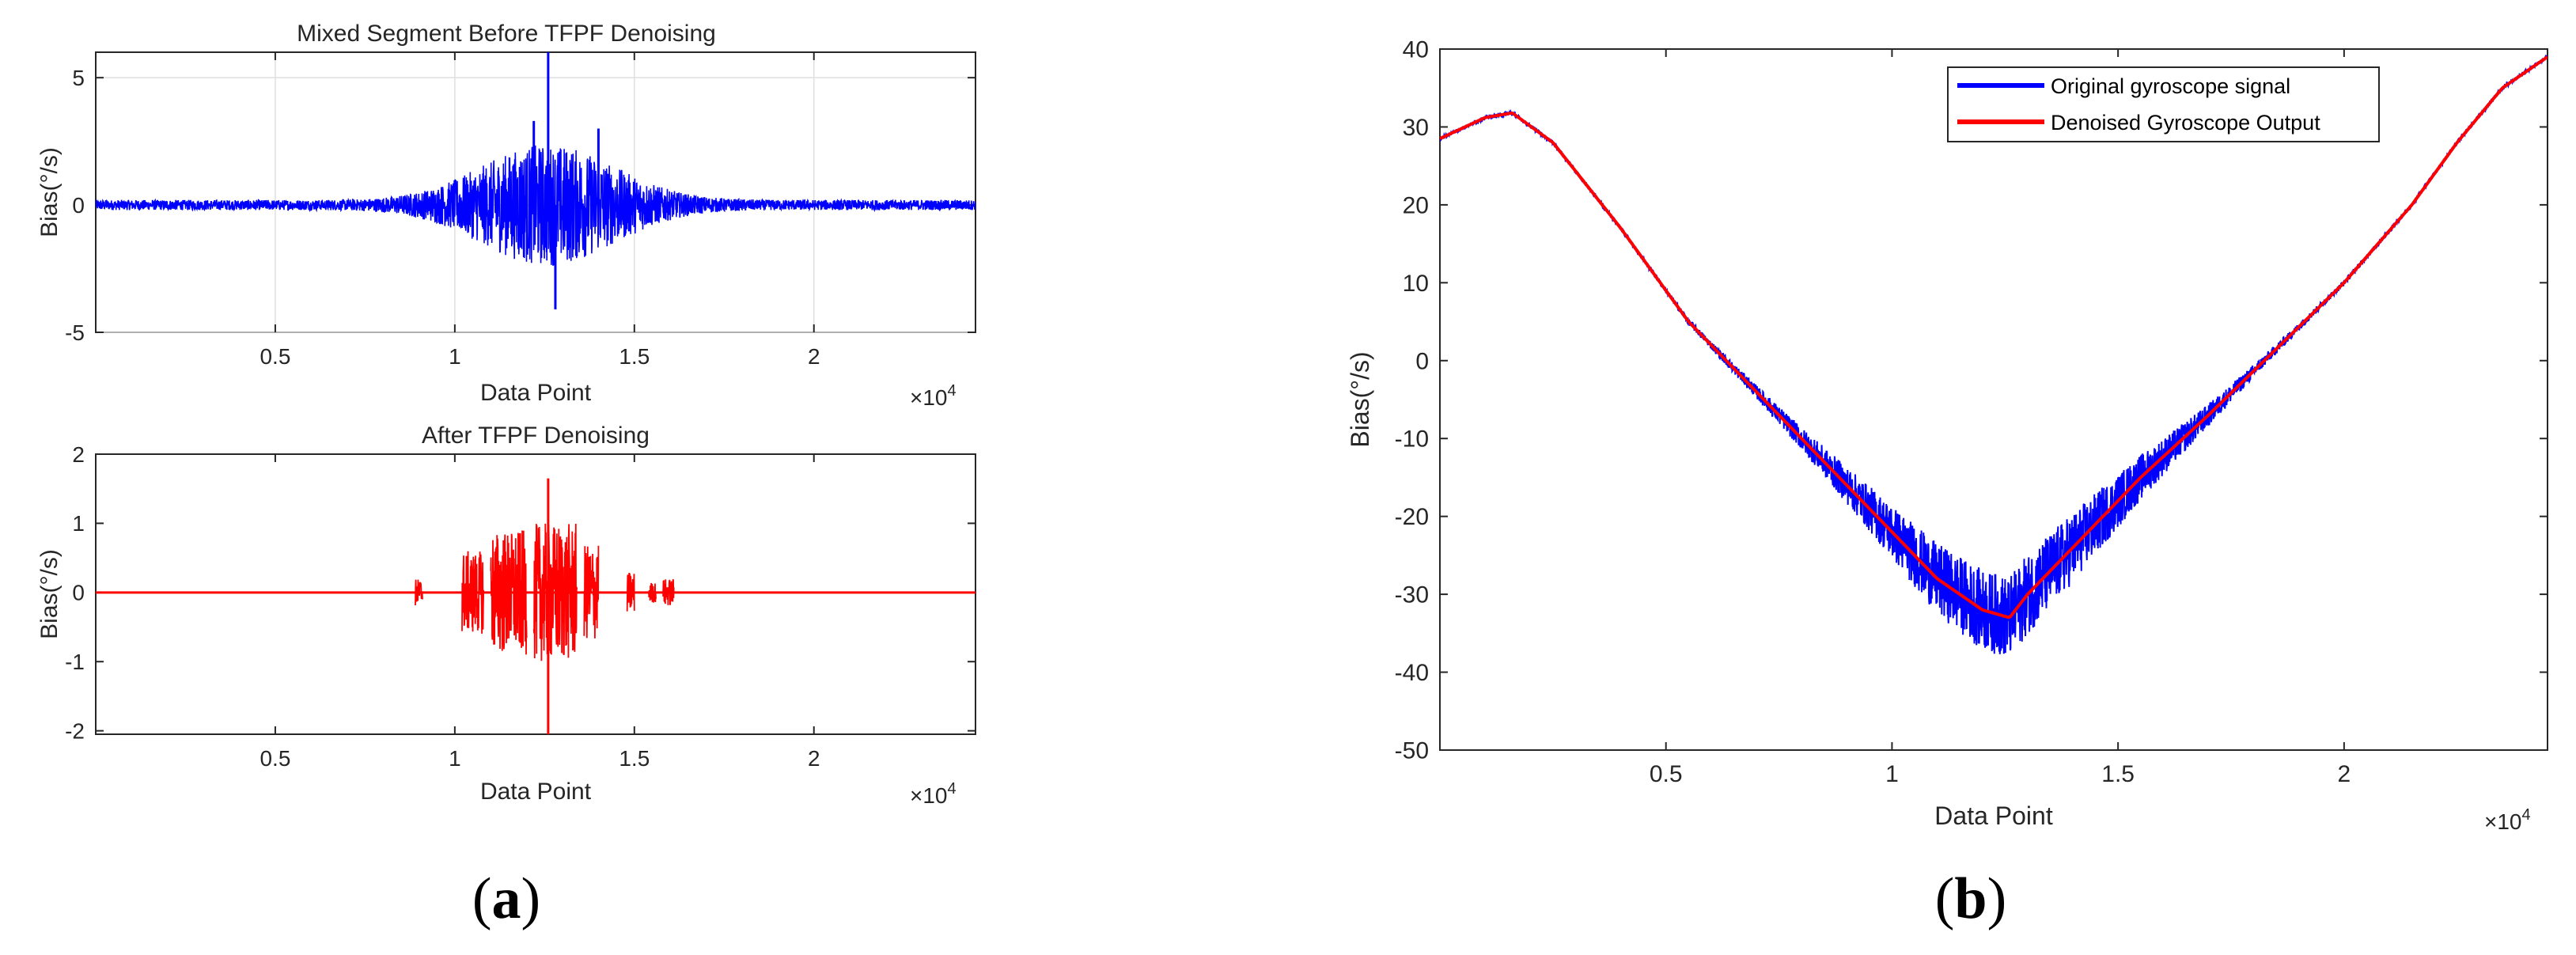 This screenshot has width=2576, height=955. What do you see at coordinates (78, 455) in the screenshot?
I see `y-tick-label: 2` at bounding box center [78, 455].